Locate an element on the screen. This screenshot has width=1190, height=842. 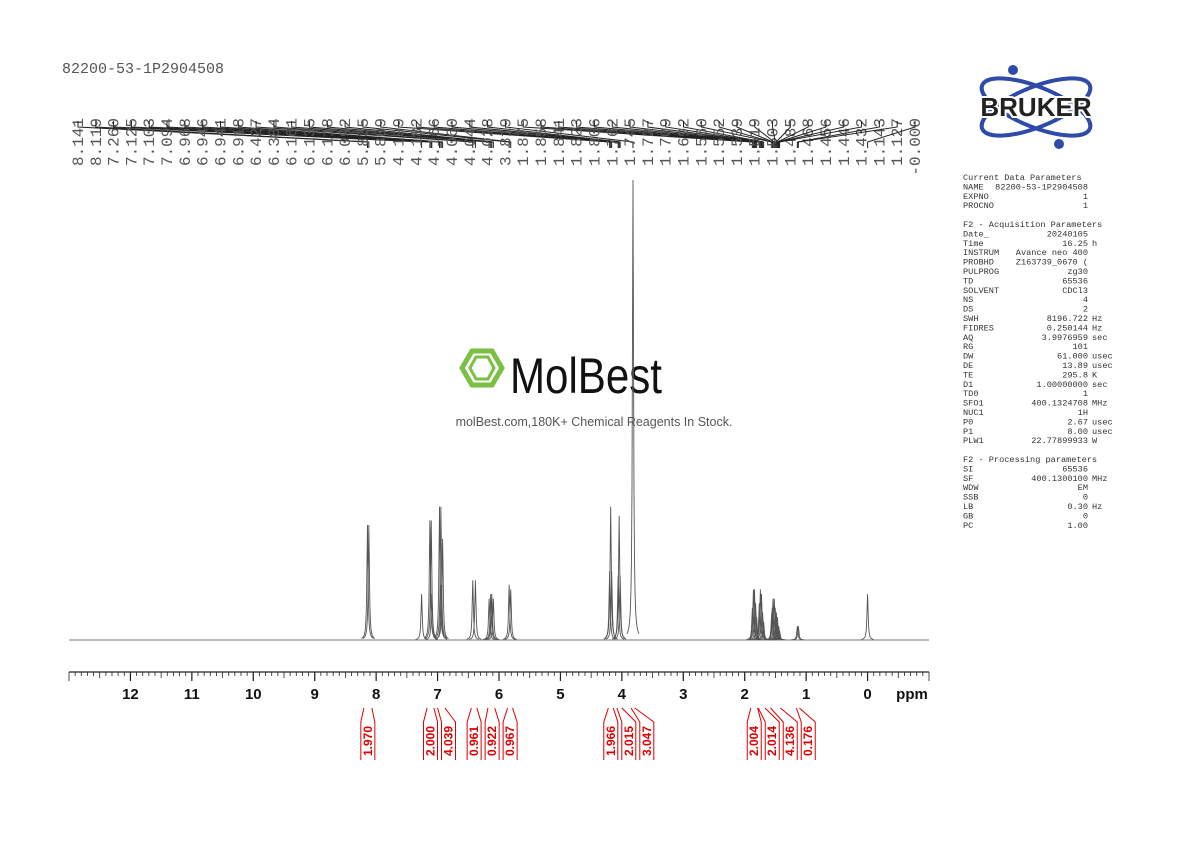
peak-label: 5.809 is located at coordinates (382, 142).